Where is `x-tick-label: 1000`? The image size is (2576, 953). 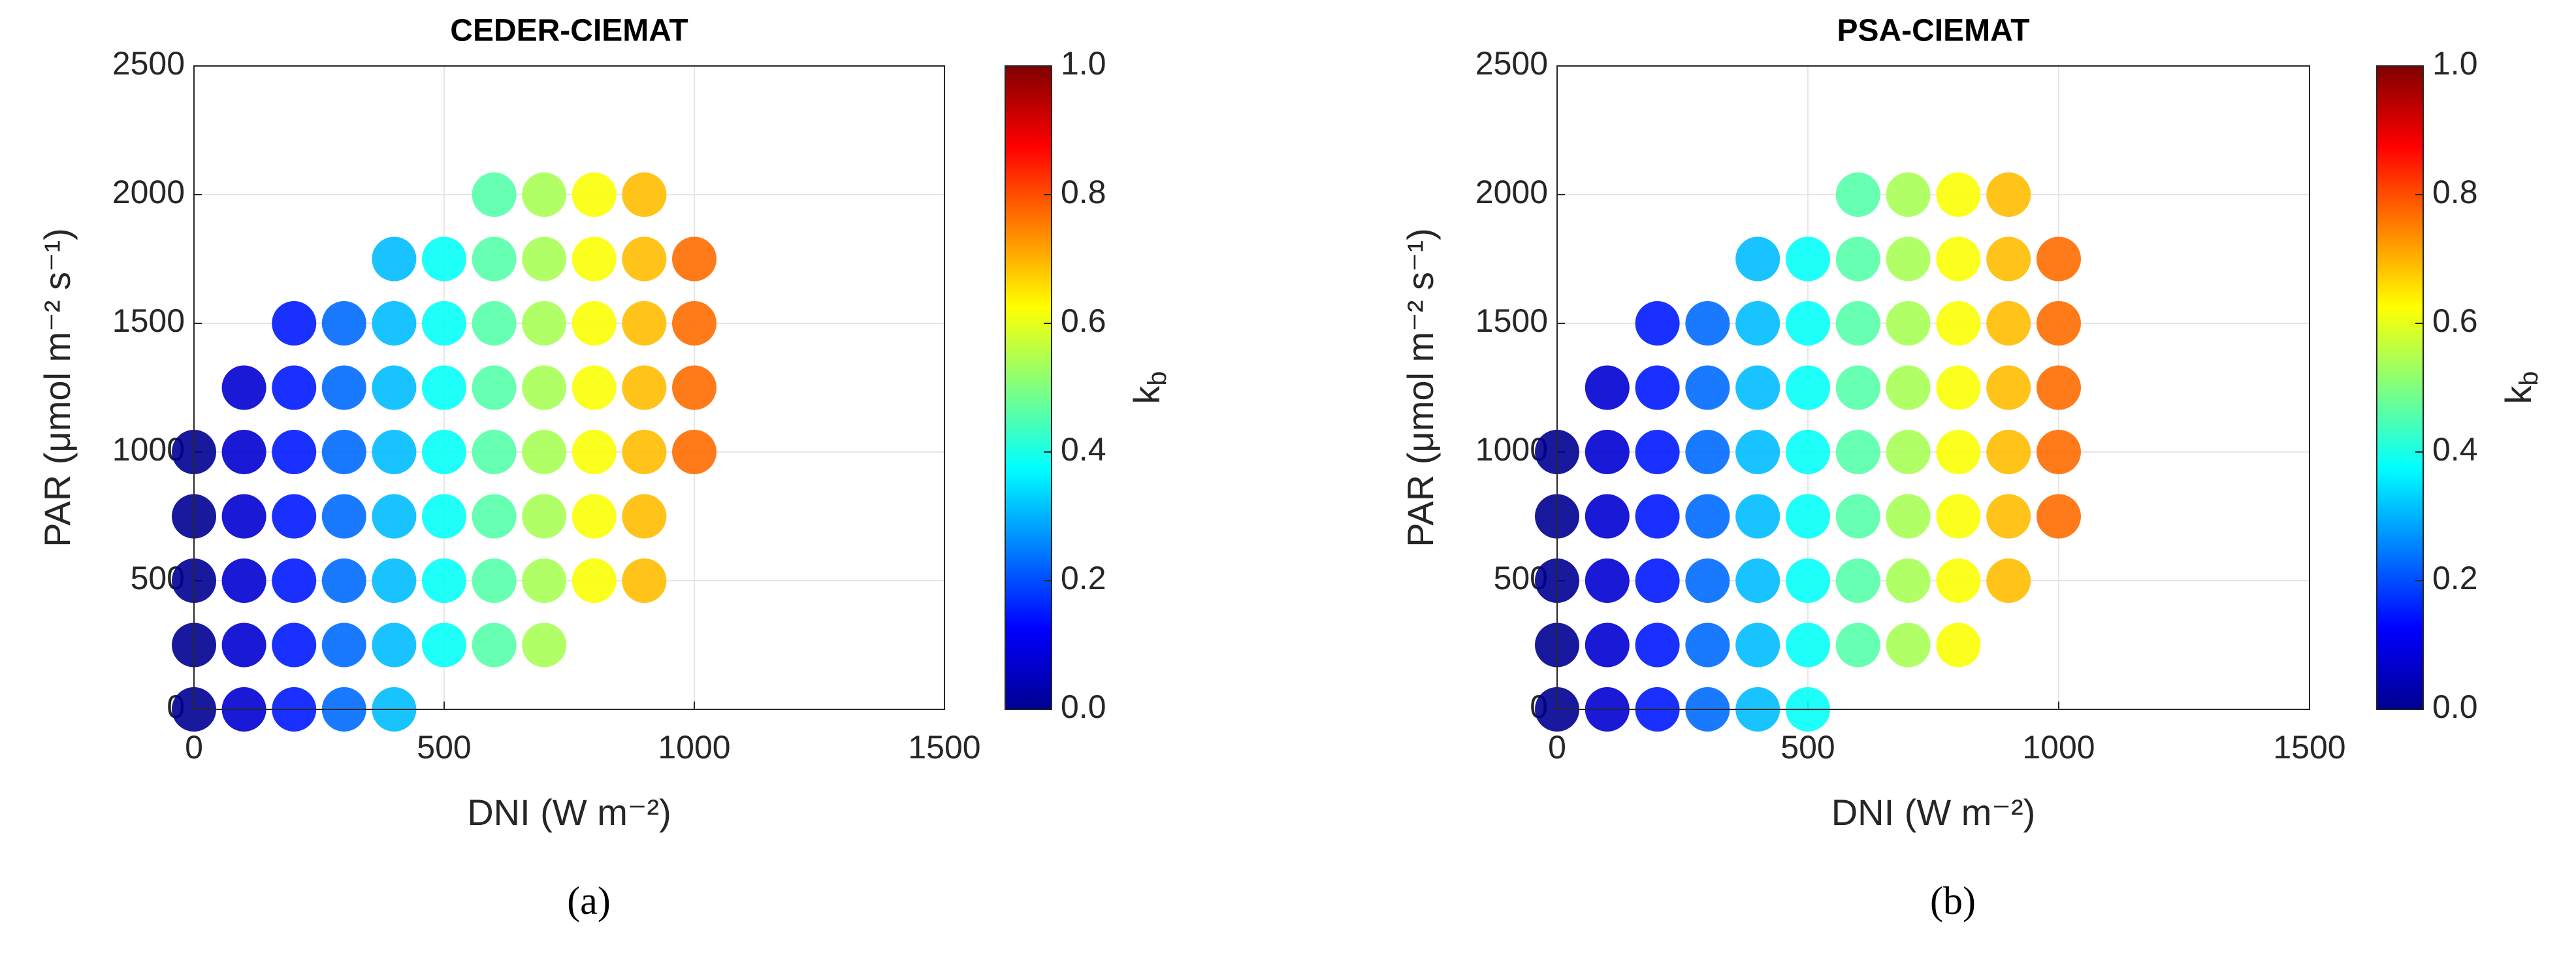 x-tick-label: 1000 is located at coordinates (694, 747).